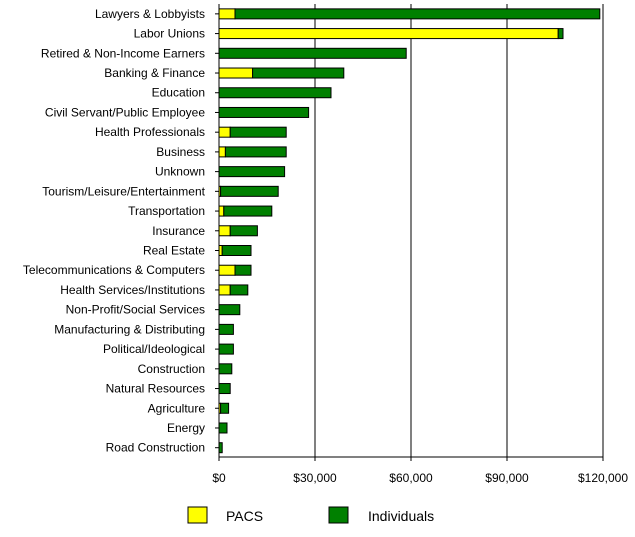 This screenshot has width=635, height=537. I want to click on category-label-0: Lawyers & Lobbyists, so click(150, 14).